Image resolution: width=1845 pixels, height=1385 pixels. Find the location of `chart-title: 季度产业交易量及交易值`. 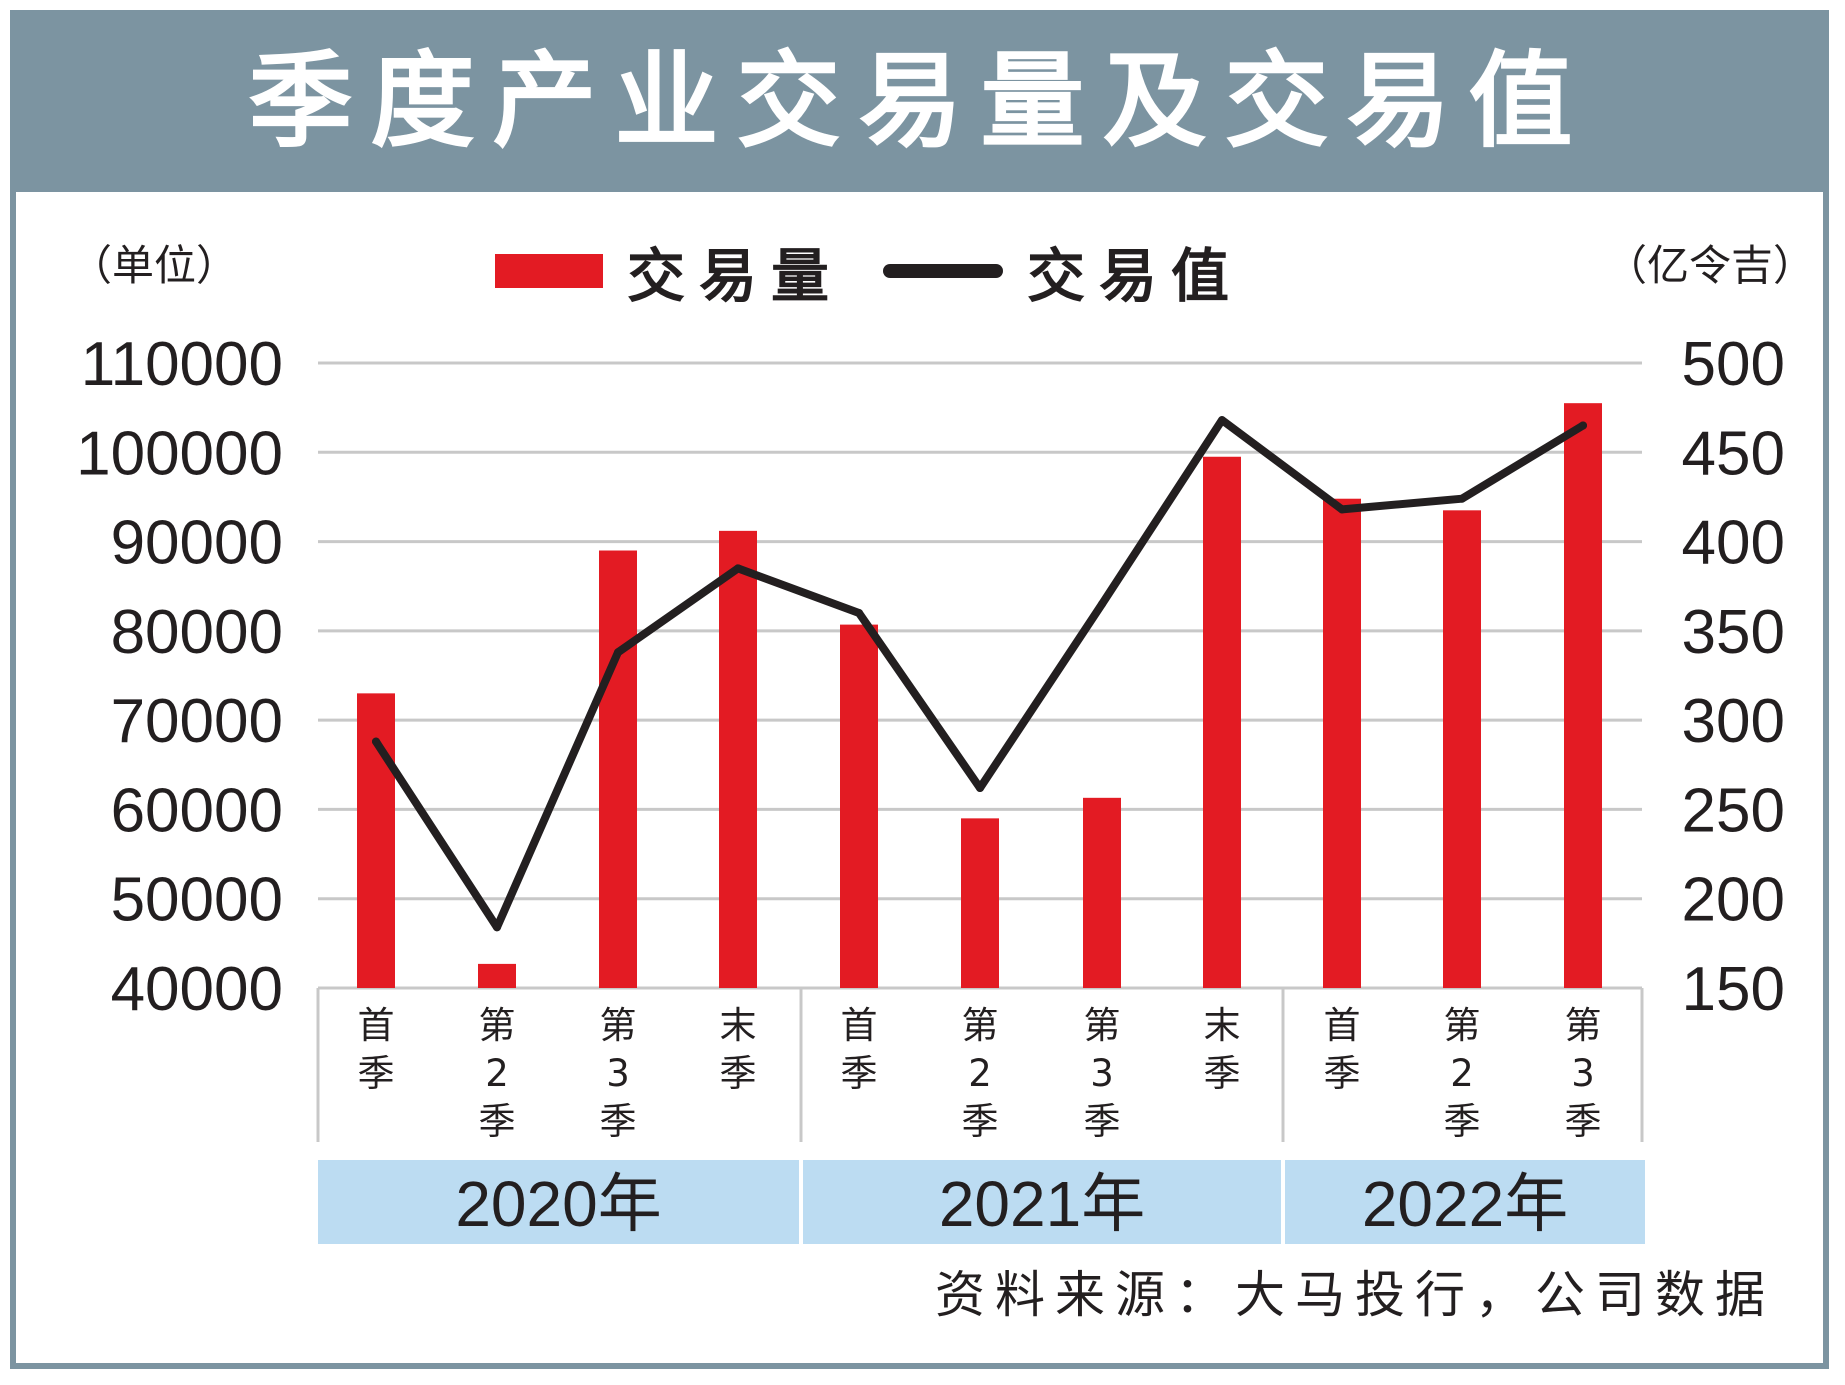

chart-title: 季度产业交易量及交易值 is located at coordinates (919, 101).